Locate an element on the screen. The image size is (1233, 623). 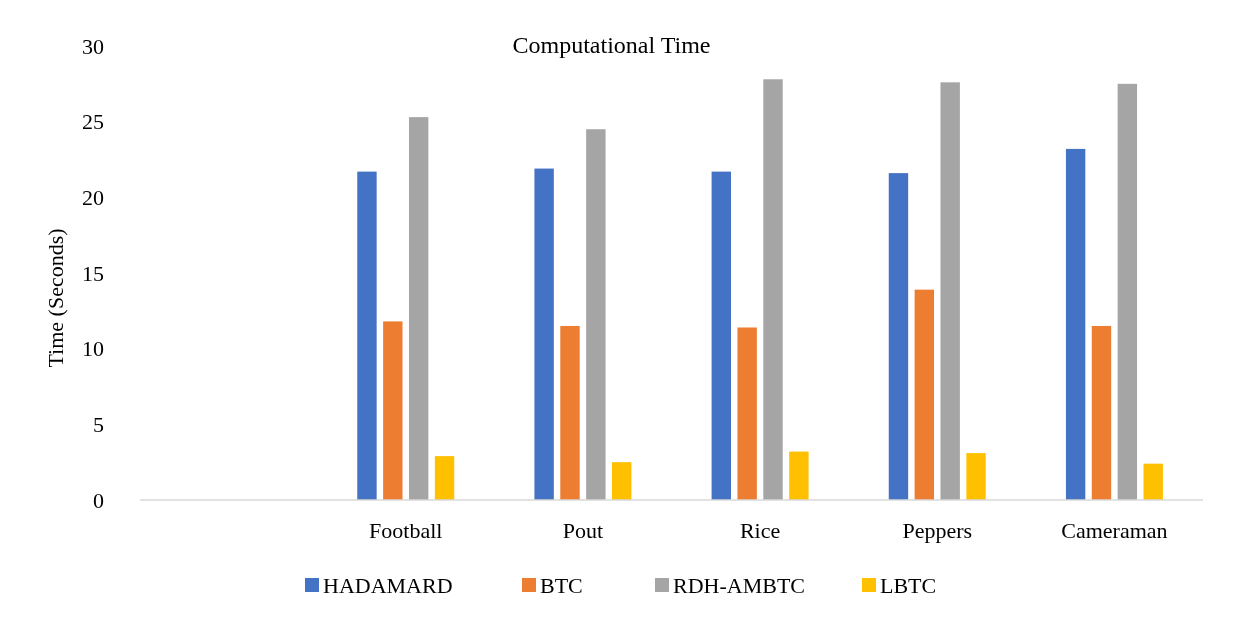
legend-label: HADAMARD is located at coordinates (388, 585).